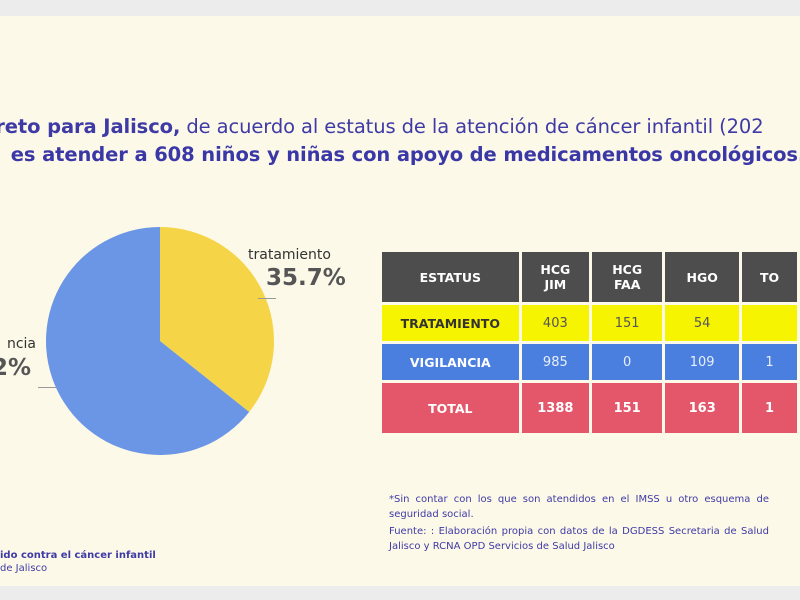 Image resolution: width=800 pixels, height=600 pixels. I want to click on table-row-total: TOTAL 1388 151 163 1, so click(589, 408).